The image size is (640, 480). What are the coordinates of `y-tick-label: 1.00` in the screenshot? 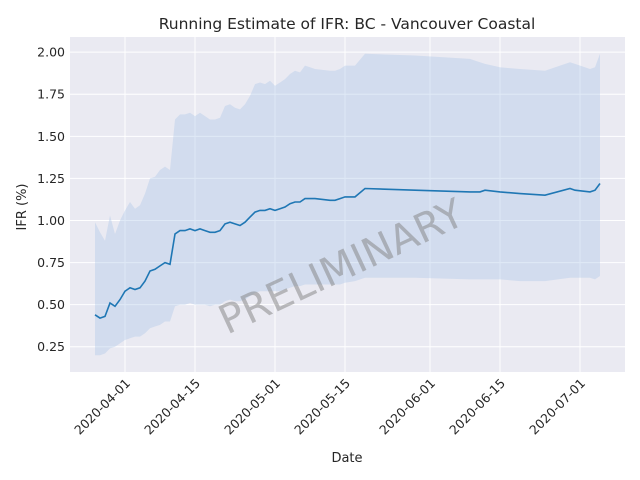 It's located at (51, 220).